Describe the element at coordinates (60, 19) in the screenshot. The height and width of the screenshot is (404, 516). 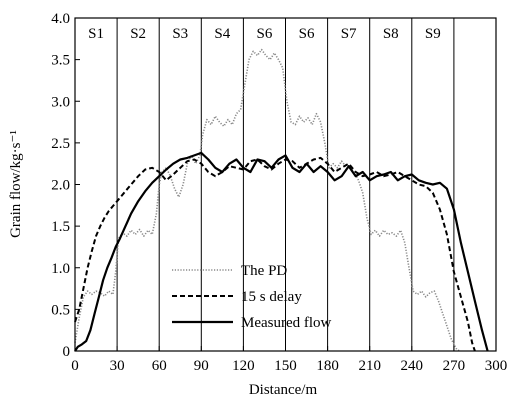
I see `y-tick-label: 4.0` at that location.